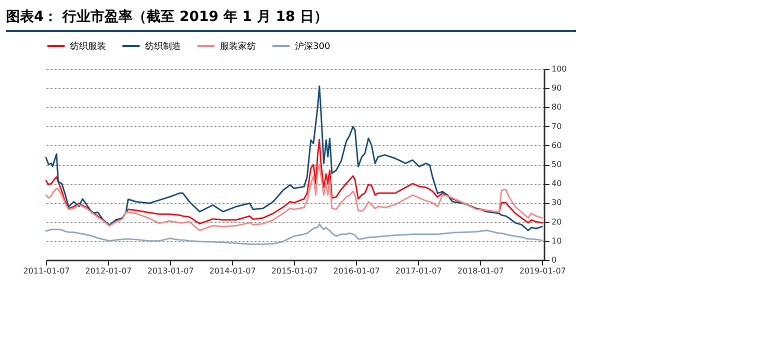 Image resolution: width=769 pixels, height=347 pixels. Describe the element at coordinates (559, 69) in the screenshot. I see `y-tick-label: 100` at that location.